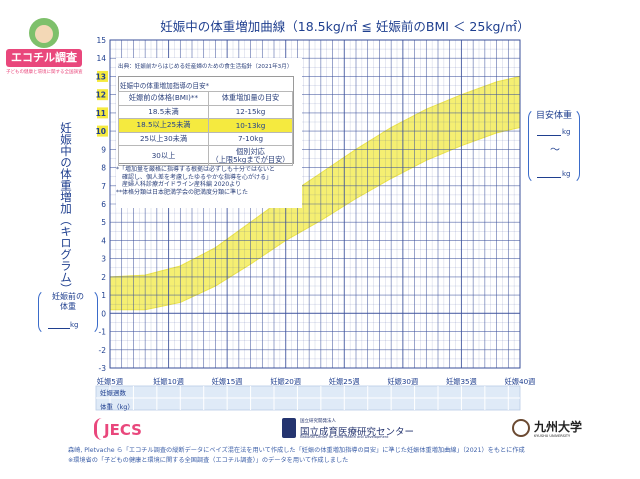  I want to click on guide-note-line: 産婦人科診療ガイドライン産科編 2020より, so click(179, 185).